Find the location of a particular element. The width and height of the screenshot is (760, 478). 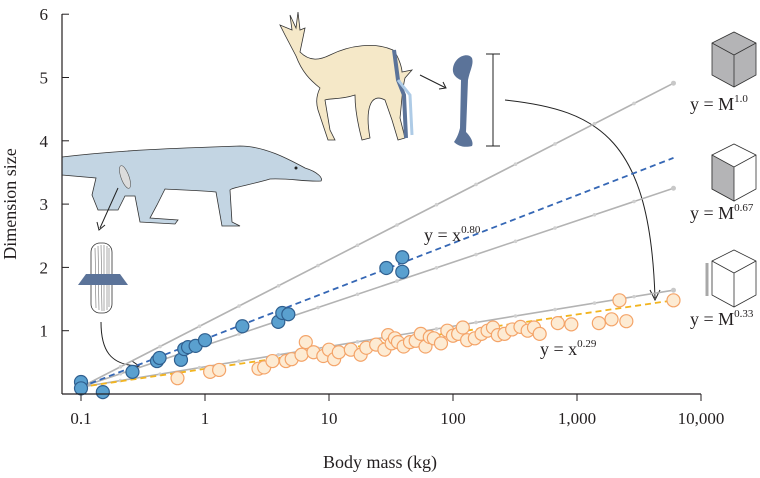

gazelle-fit-prefix: y = x is located at coordinates (558, 349).